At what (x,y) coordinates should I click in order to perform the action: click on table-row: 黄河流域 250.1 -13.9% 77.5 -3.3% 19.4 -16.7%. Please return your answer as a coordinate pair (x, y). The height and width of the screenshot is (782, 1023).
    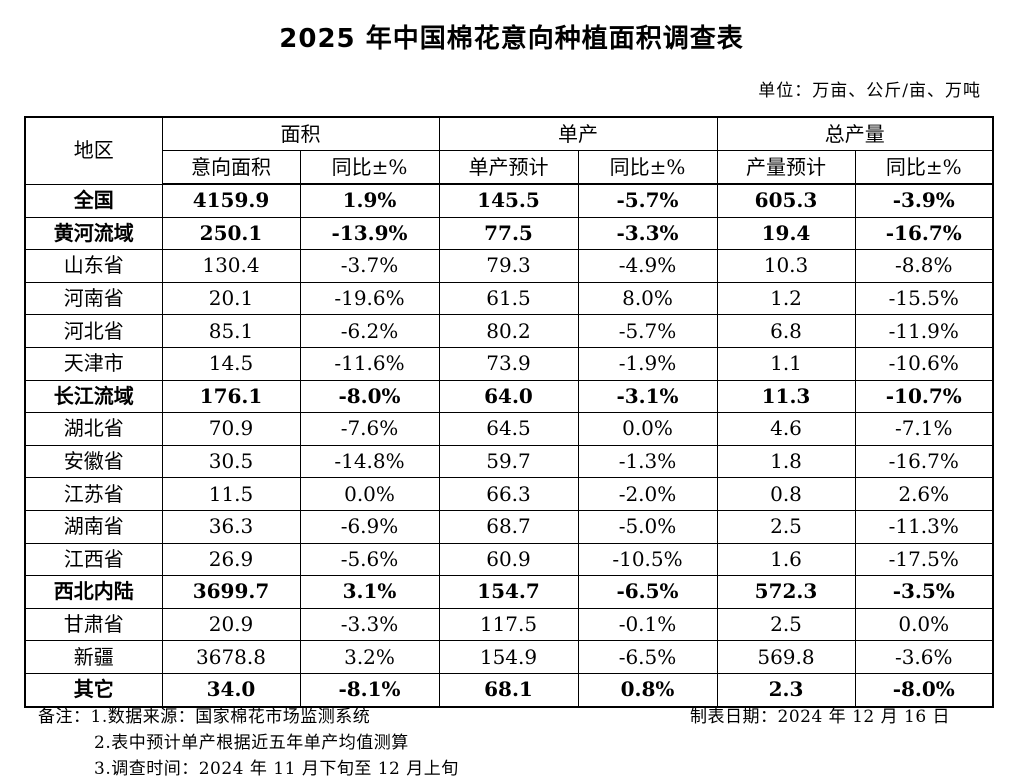
    Looking at the image, I should click on (509, 233).